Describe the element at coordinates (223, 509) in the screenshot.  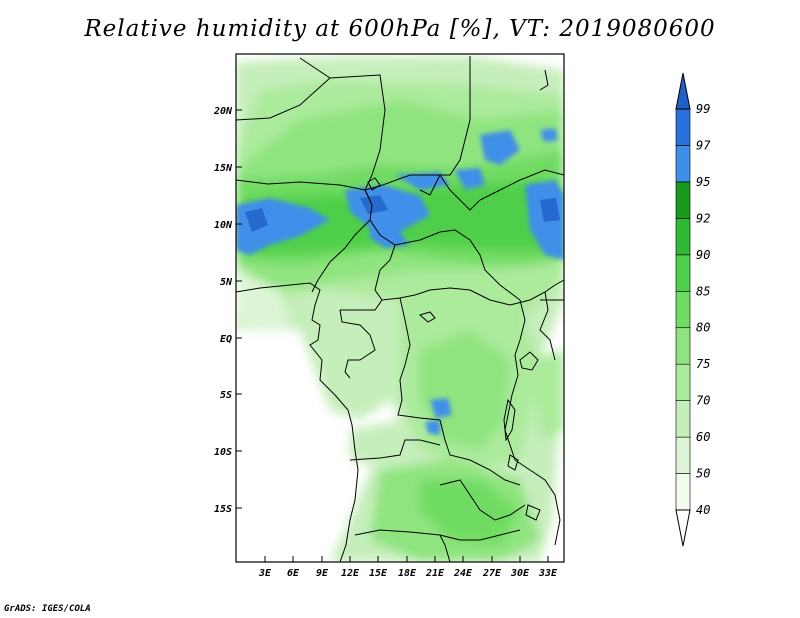
I see `svg-text: 15S` at that location.